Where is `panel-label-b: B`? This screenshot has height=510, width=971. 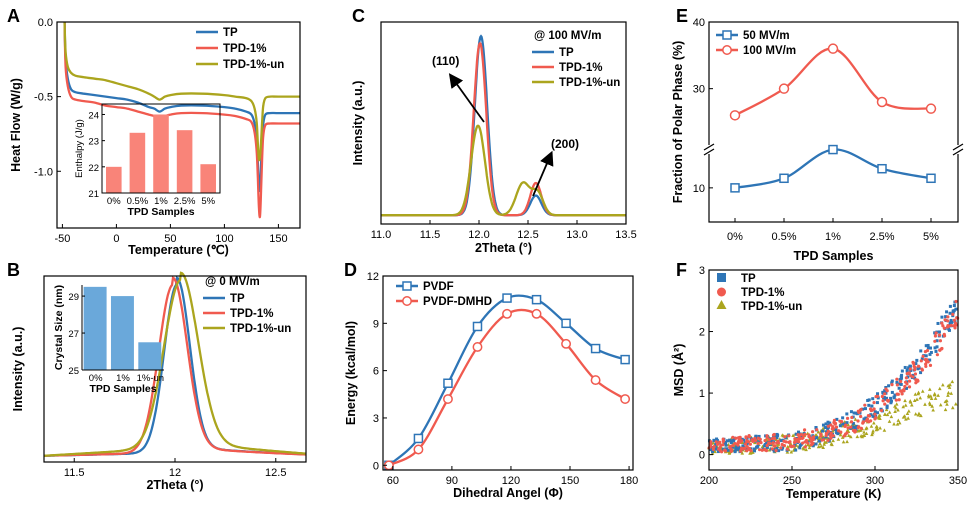 panel-label-b: B is located at coordinates (13, 270).